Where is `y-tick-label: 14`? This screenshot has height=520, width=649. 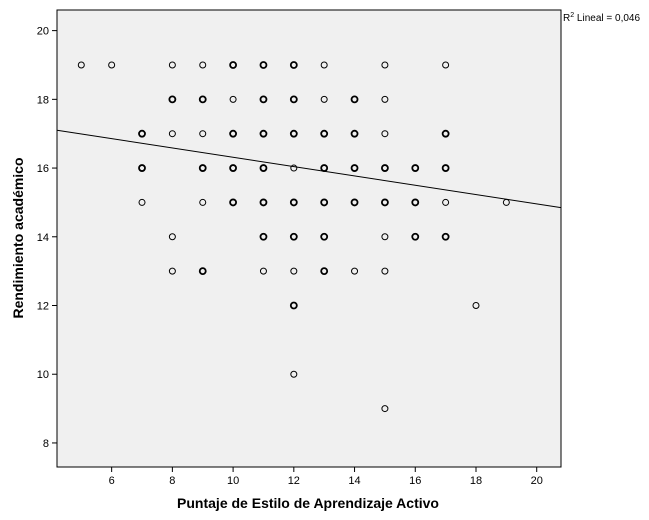
y-tick-label: 14 is located at coordinates (43, 238).